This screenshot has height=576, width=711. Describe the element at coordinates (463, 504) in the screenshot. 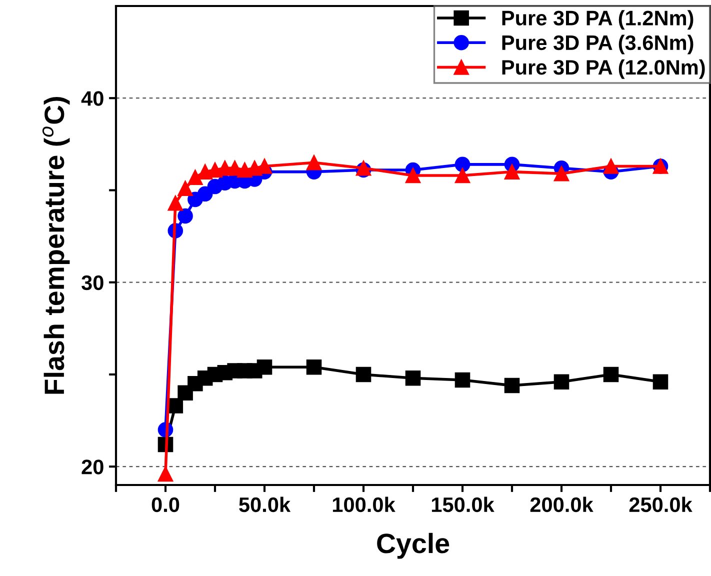

I see `x-tick-label: 150.0k` at that location.